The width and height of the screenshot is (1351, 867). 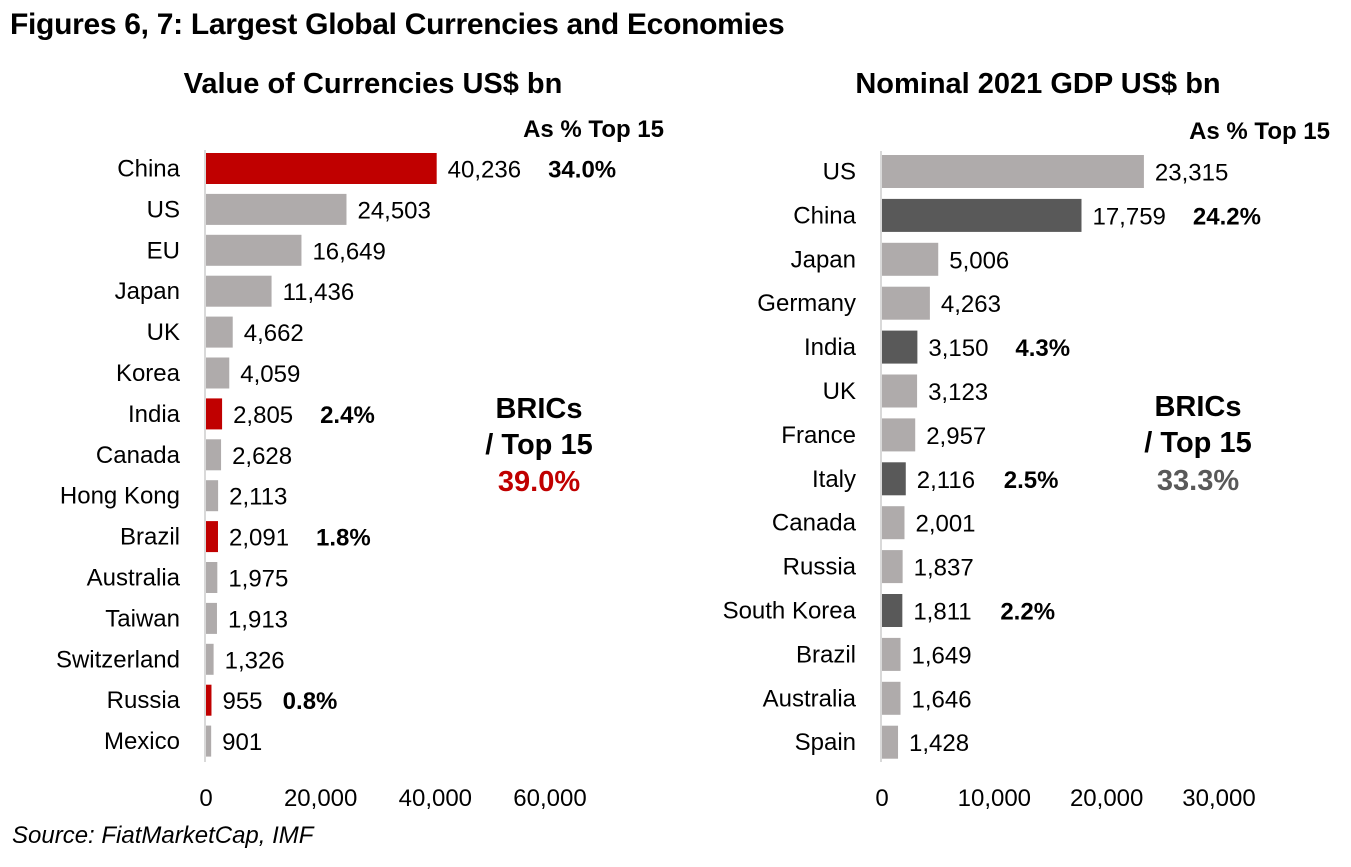 What do you see at coordinates (270, 374) in the screenshot?
I see `value-label: 4,059` at bounding box center [270, 374].